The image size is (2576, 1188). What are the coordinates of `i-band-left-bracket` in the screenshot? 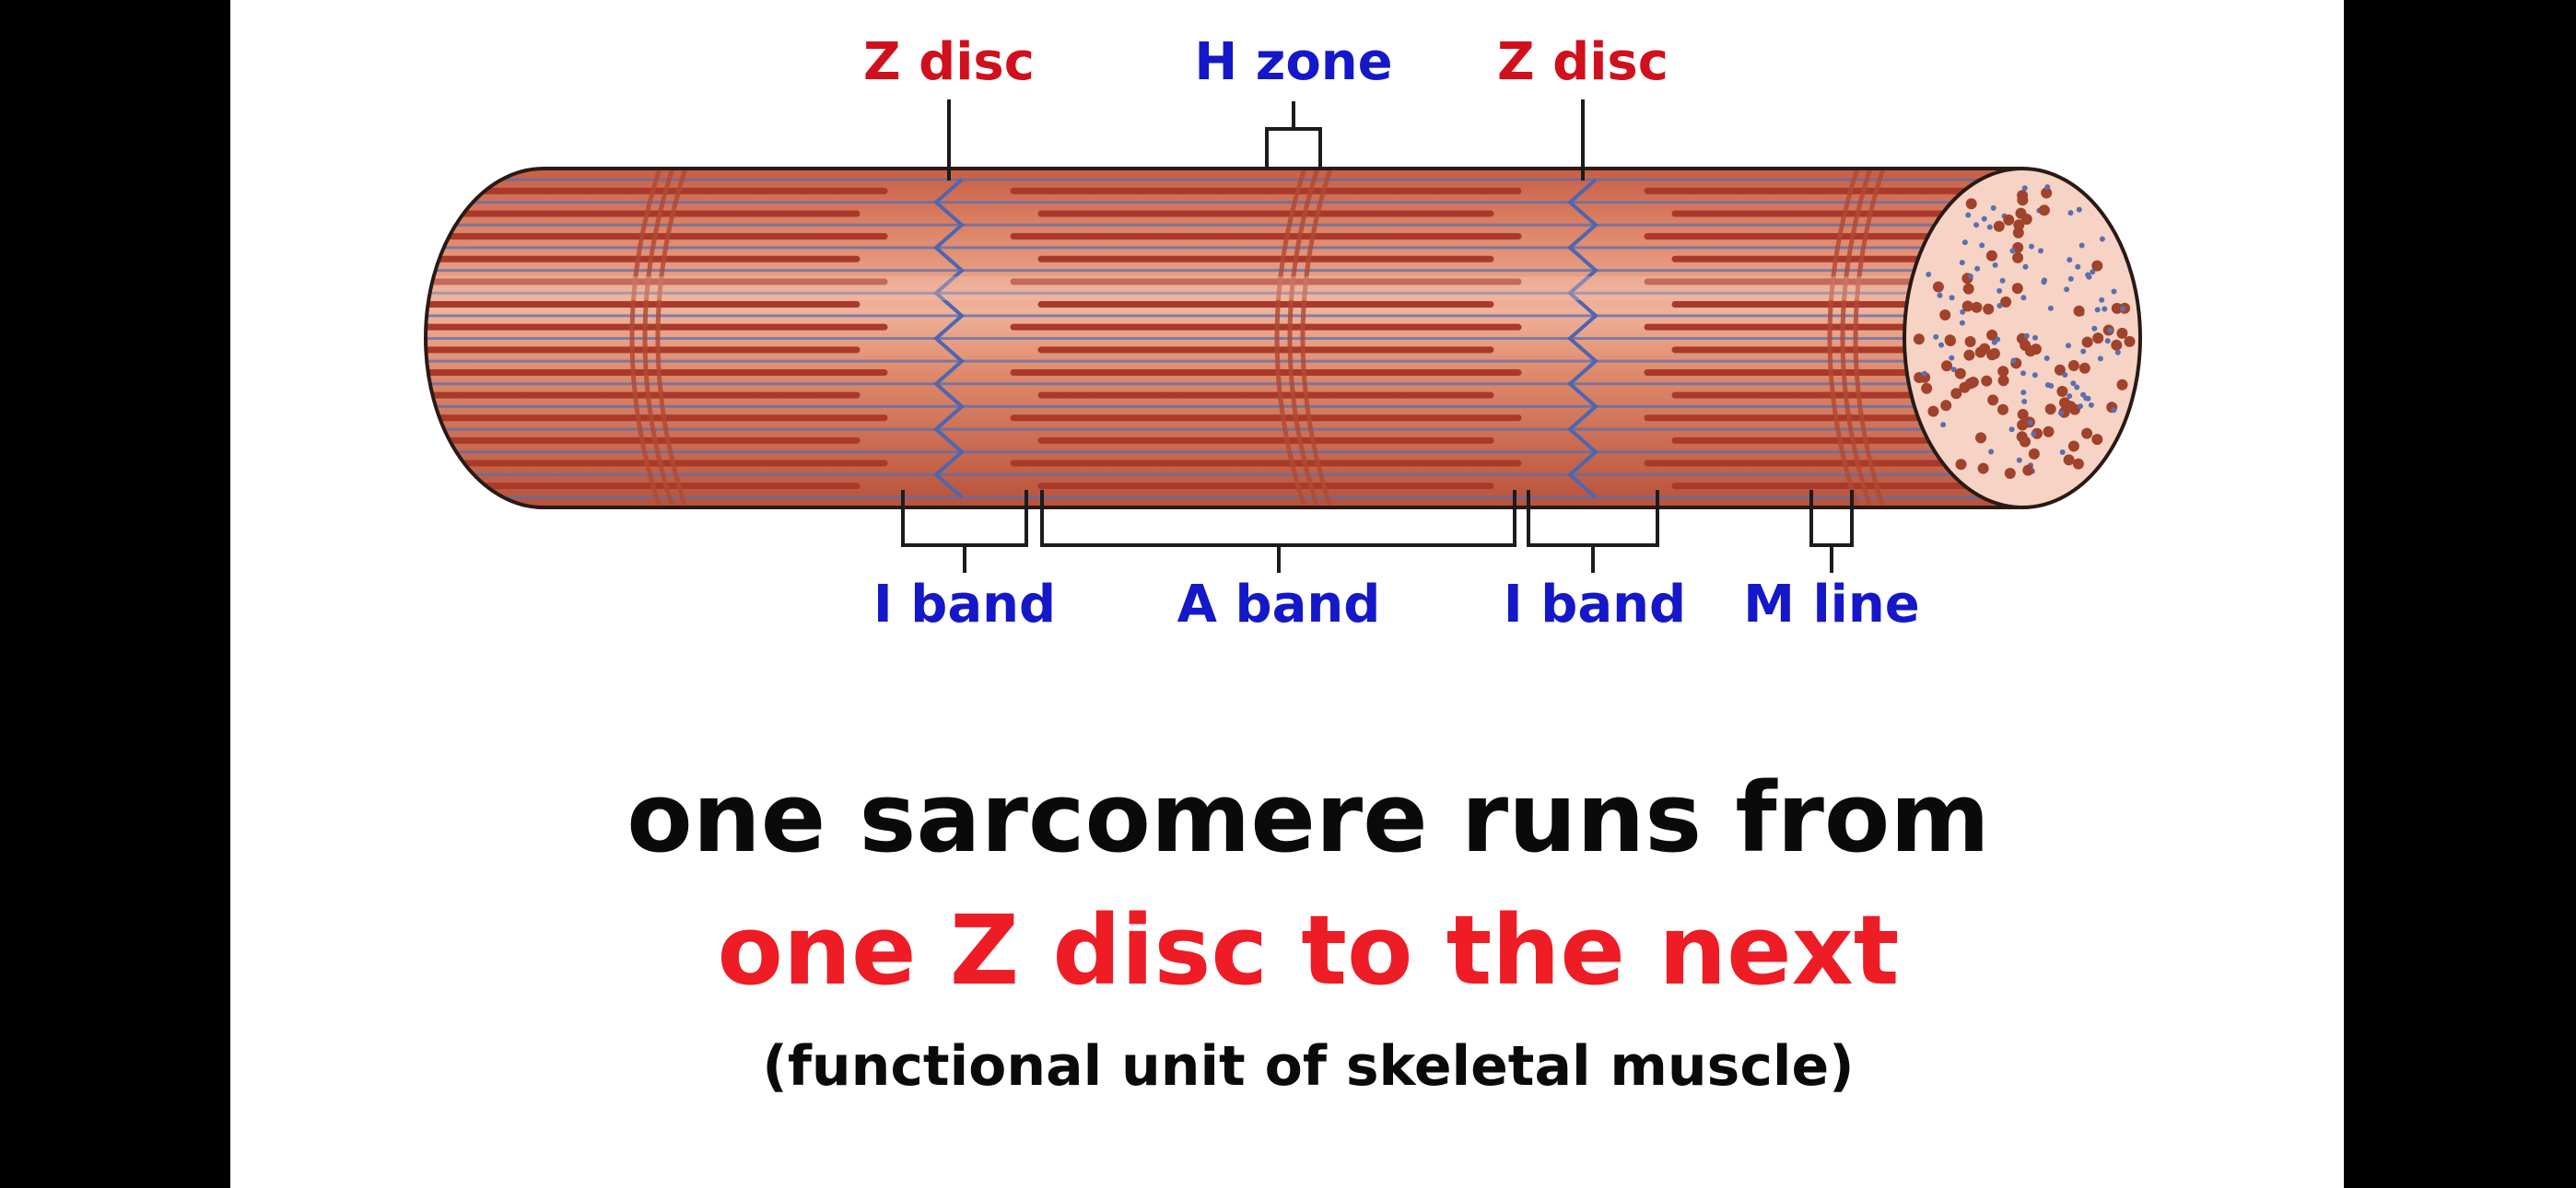 It's located at (964, 531).